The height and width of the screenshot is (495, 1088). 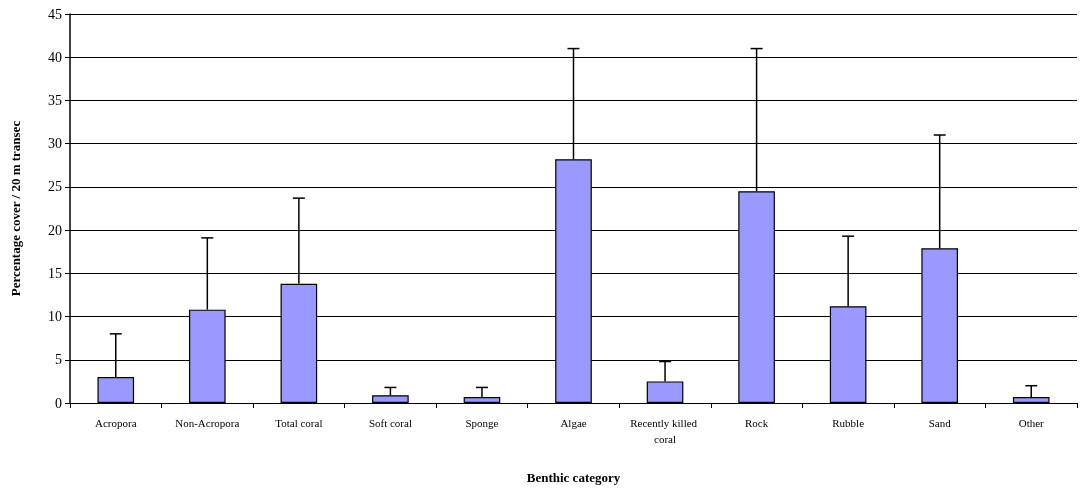 What do you see at coordinates (848, 423) in the screenshot?
I see `x-tick-label: Rubble` at bounding box center [848, 423].